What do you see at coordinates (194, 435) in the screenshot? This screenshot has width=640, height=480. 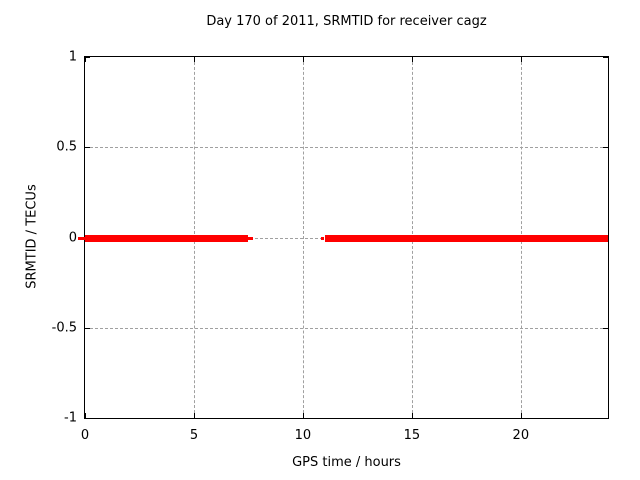 I see `x-tick-label: 5` at bounding box center [194, 435].